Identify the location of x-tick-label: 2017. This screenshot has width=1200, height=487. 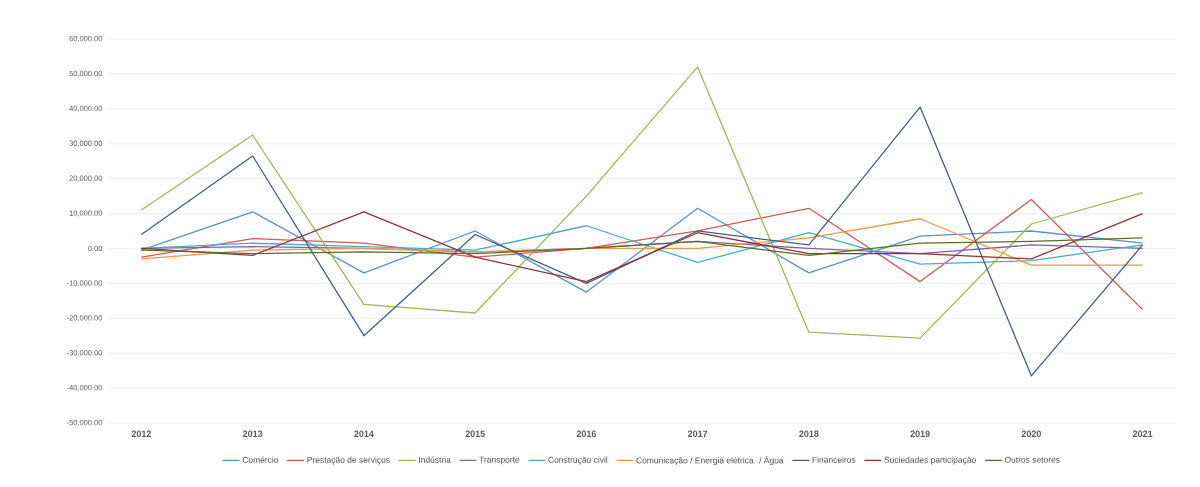
(697, 433).